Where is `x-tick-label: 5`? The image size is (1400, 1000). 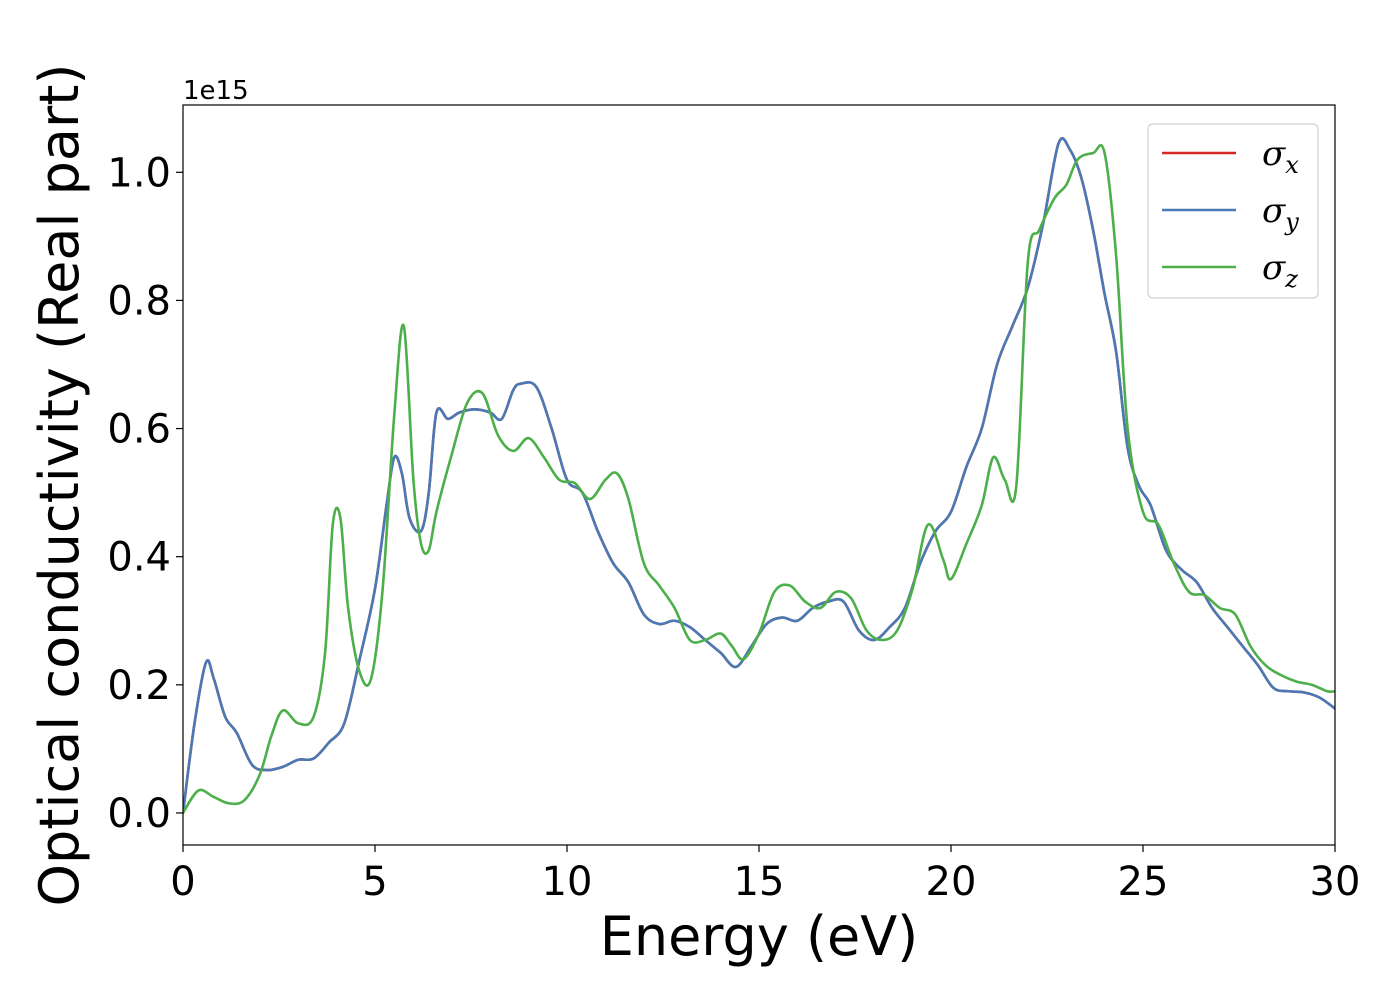 x-tick-label: 5 is located at coordinates (374, 882).